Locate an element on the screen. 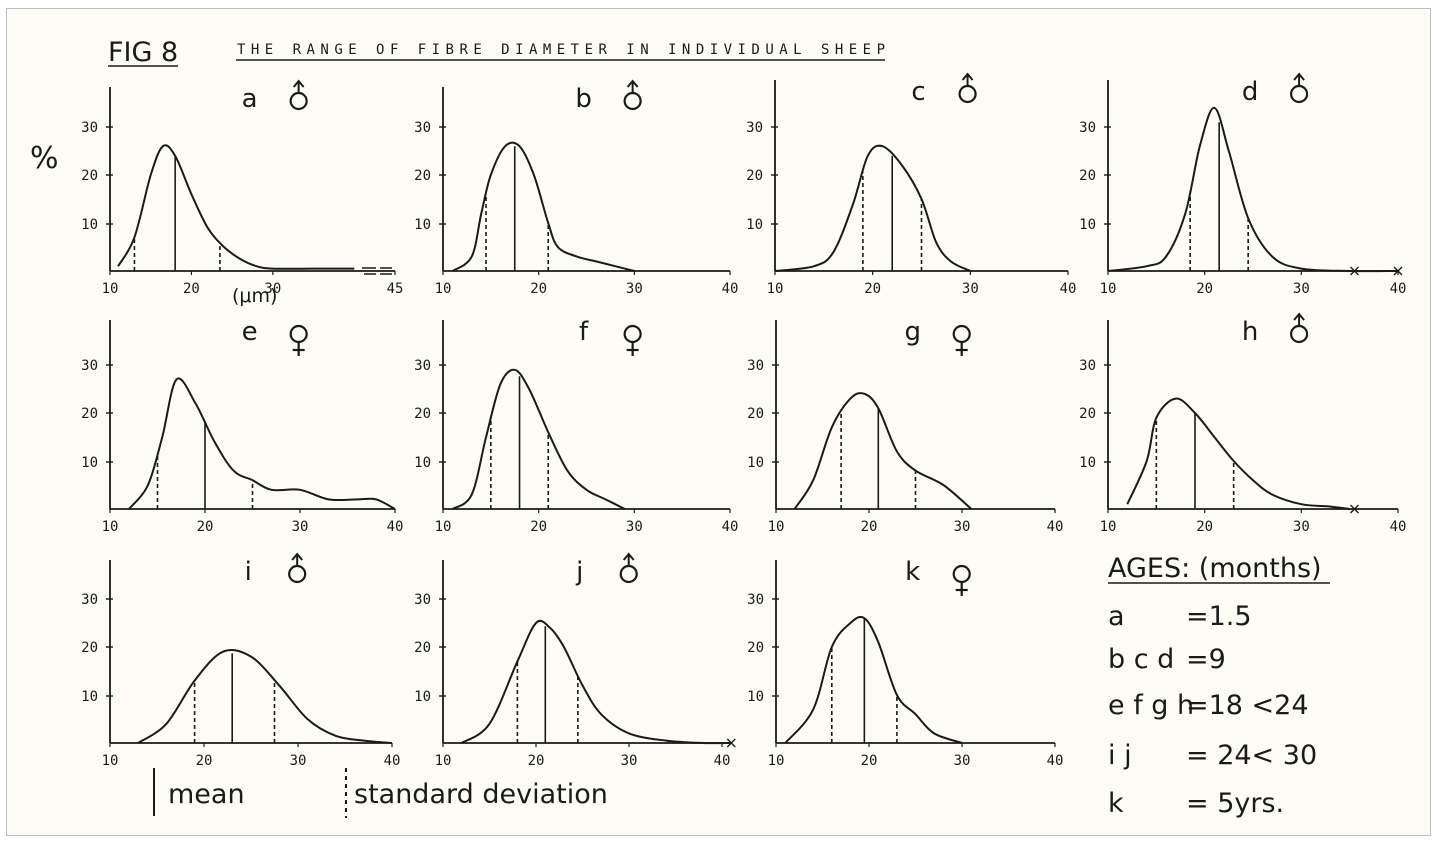 The image size is (1437, 841). y-tick-label-h-20: 20 is located at coordinates (1087, 414).